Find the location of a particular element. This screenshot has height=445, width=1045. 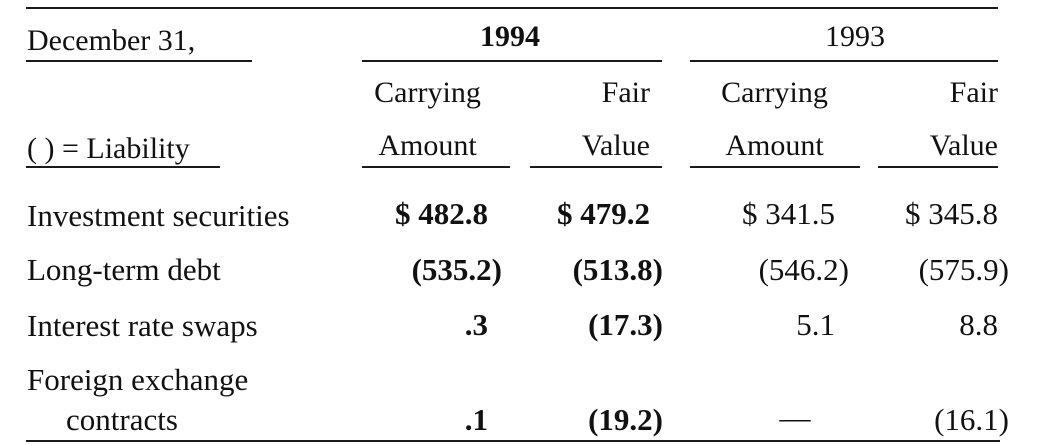

carrying-1993-value: 5.1 is located at coordinates (815, 324).